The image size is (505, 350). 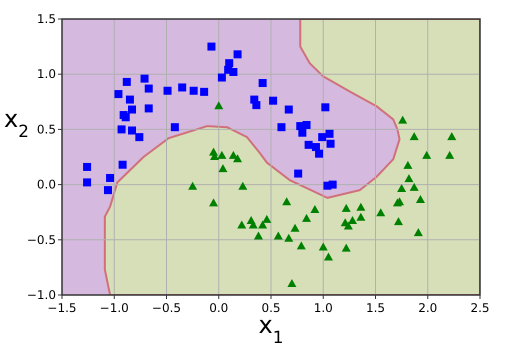 I want to click on x-tick-label: −1.5, so click(x=62, y=308).